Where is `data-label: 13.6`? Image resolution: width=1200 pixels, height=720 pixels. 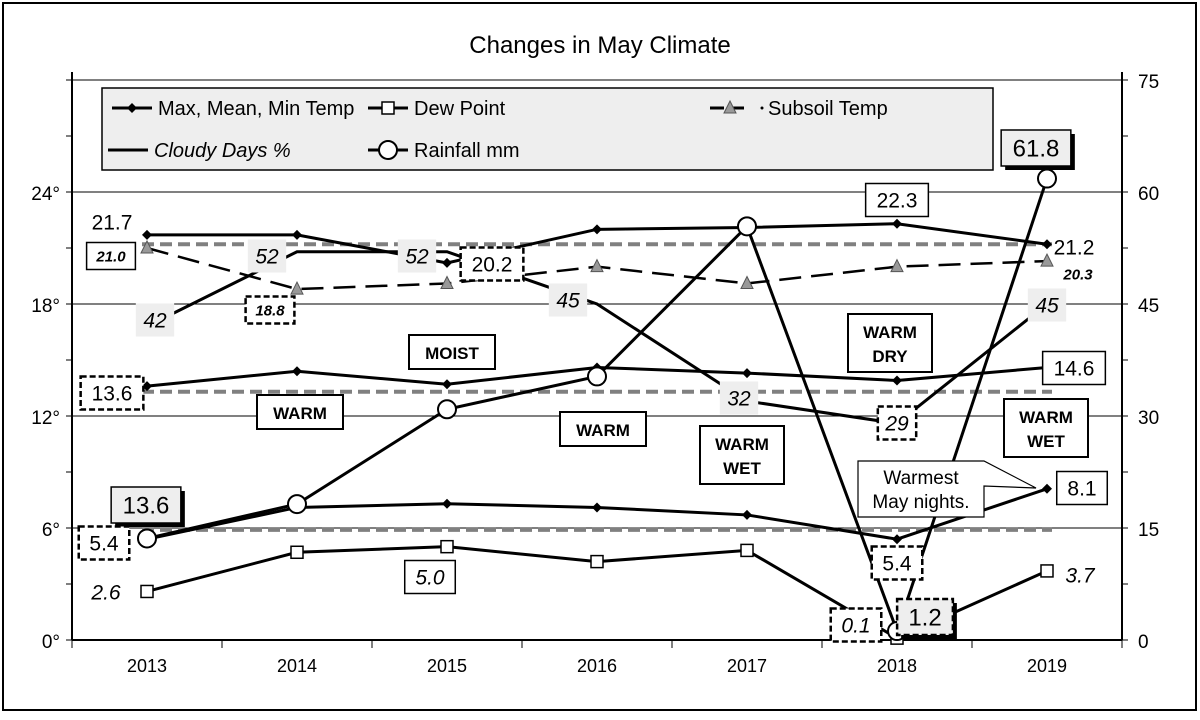 data-label: 13.6 is located at coordinates (112, 393).